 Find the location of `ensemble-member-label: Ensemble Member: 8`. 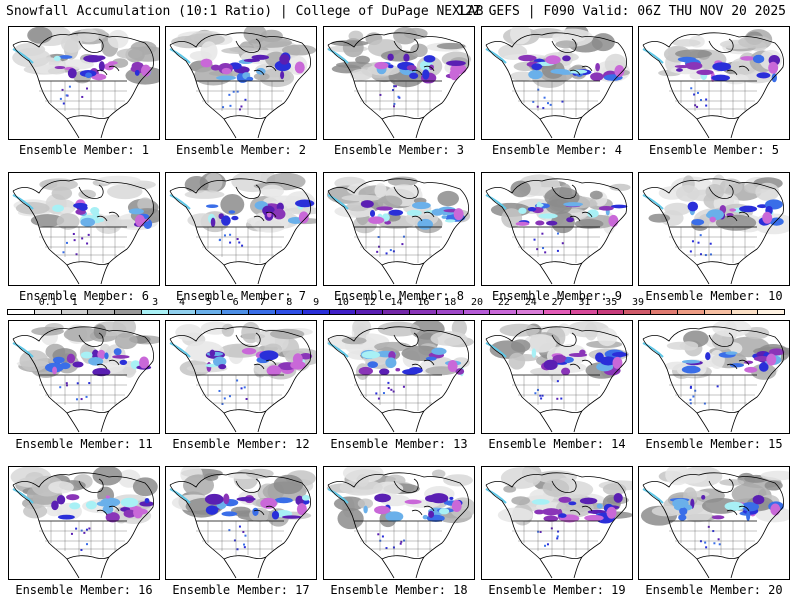

ensemble-member-label: Ensemble Member: 8 is located at coordinates (399, 296).